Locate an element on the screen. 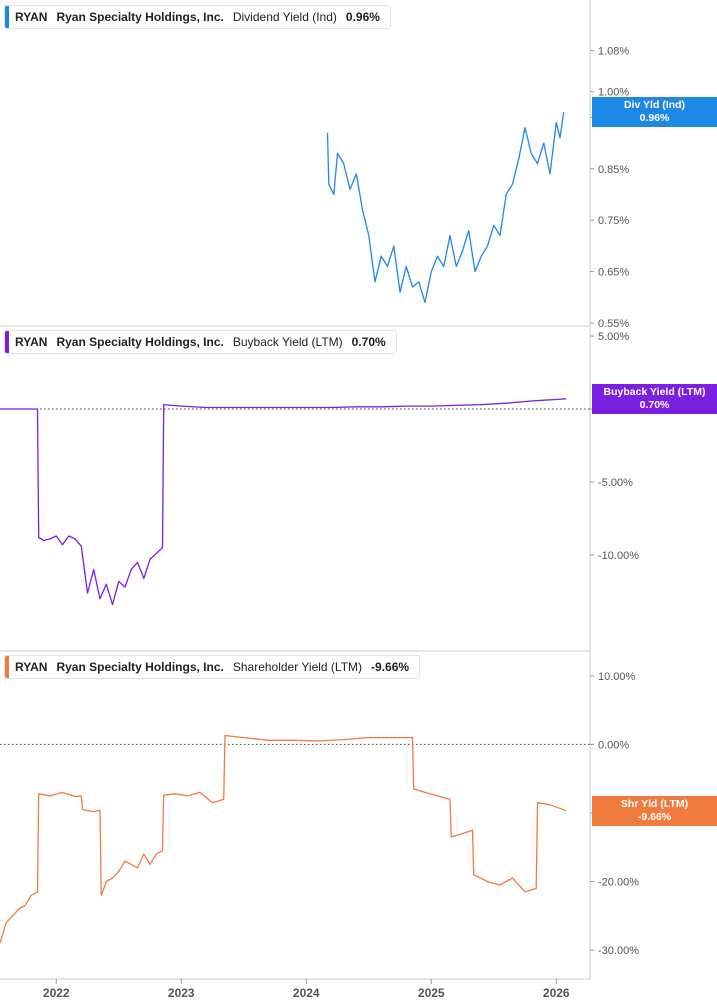 The image size is (717, 1005). y-tick-label: 0.65% is located at coordinates (613, 273).